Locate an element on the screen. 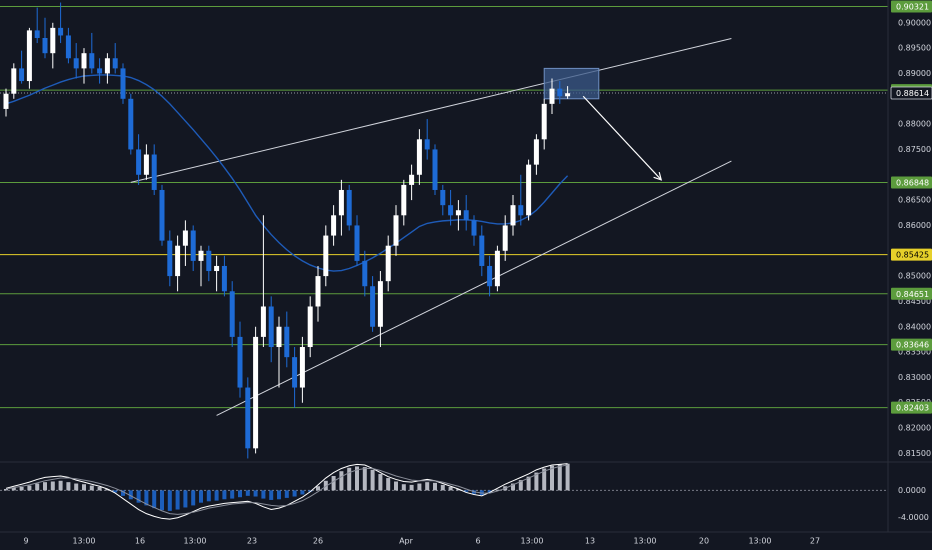 The height and width of the screenshot is (550, 932). x-tick-label-11: 20 is located at coordinates (704, 541).